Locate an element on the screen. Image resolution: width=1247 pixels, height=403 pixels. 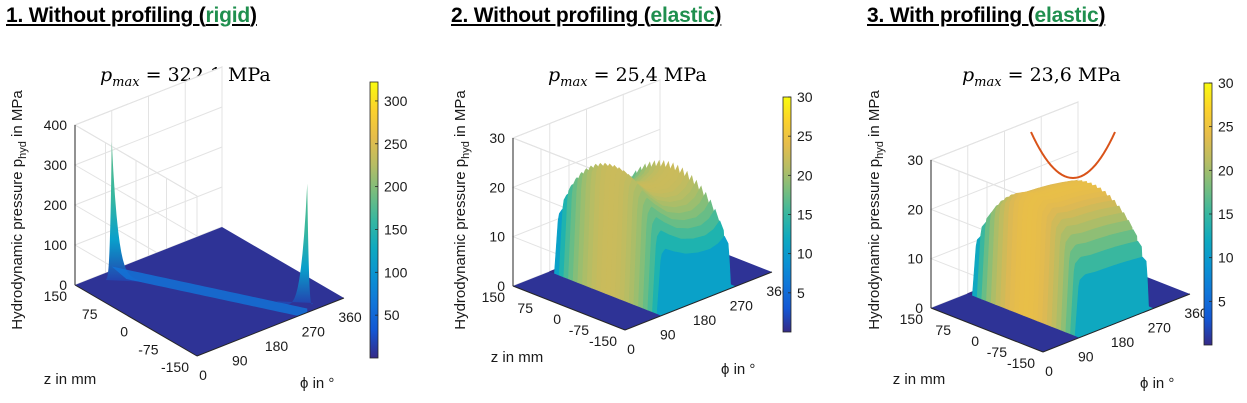
heading-prefix: 1. Without profiling ( is located at coordinates (106, 15).